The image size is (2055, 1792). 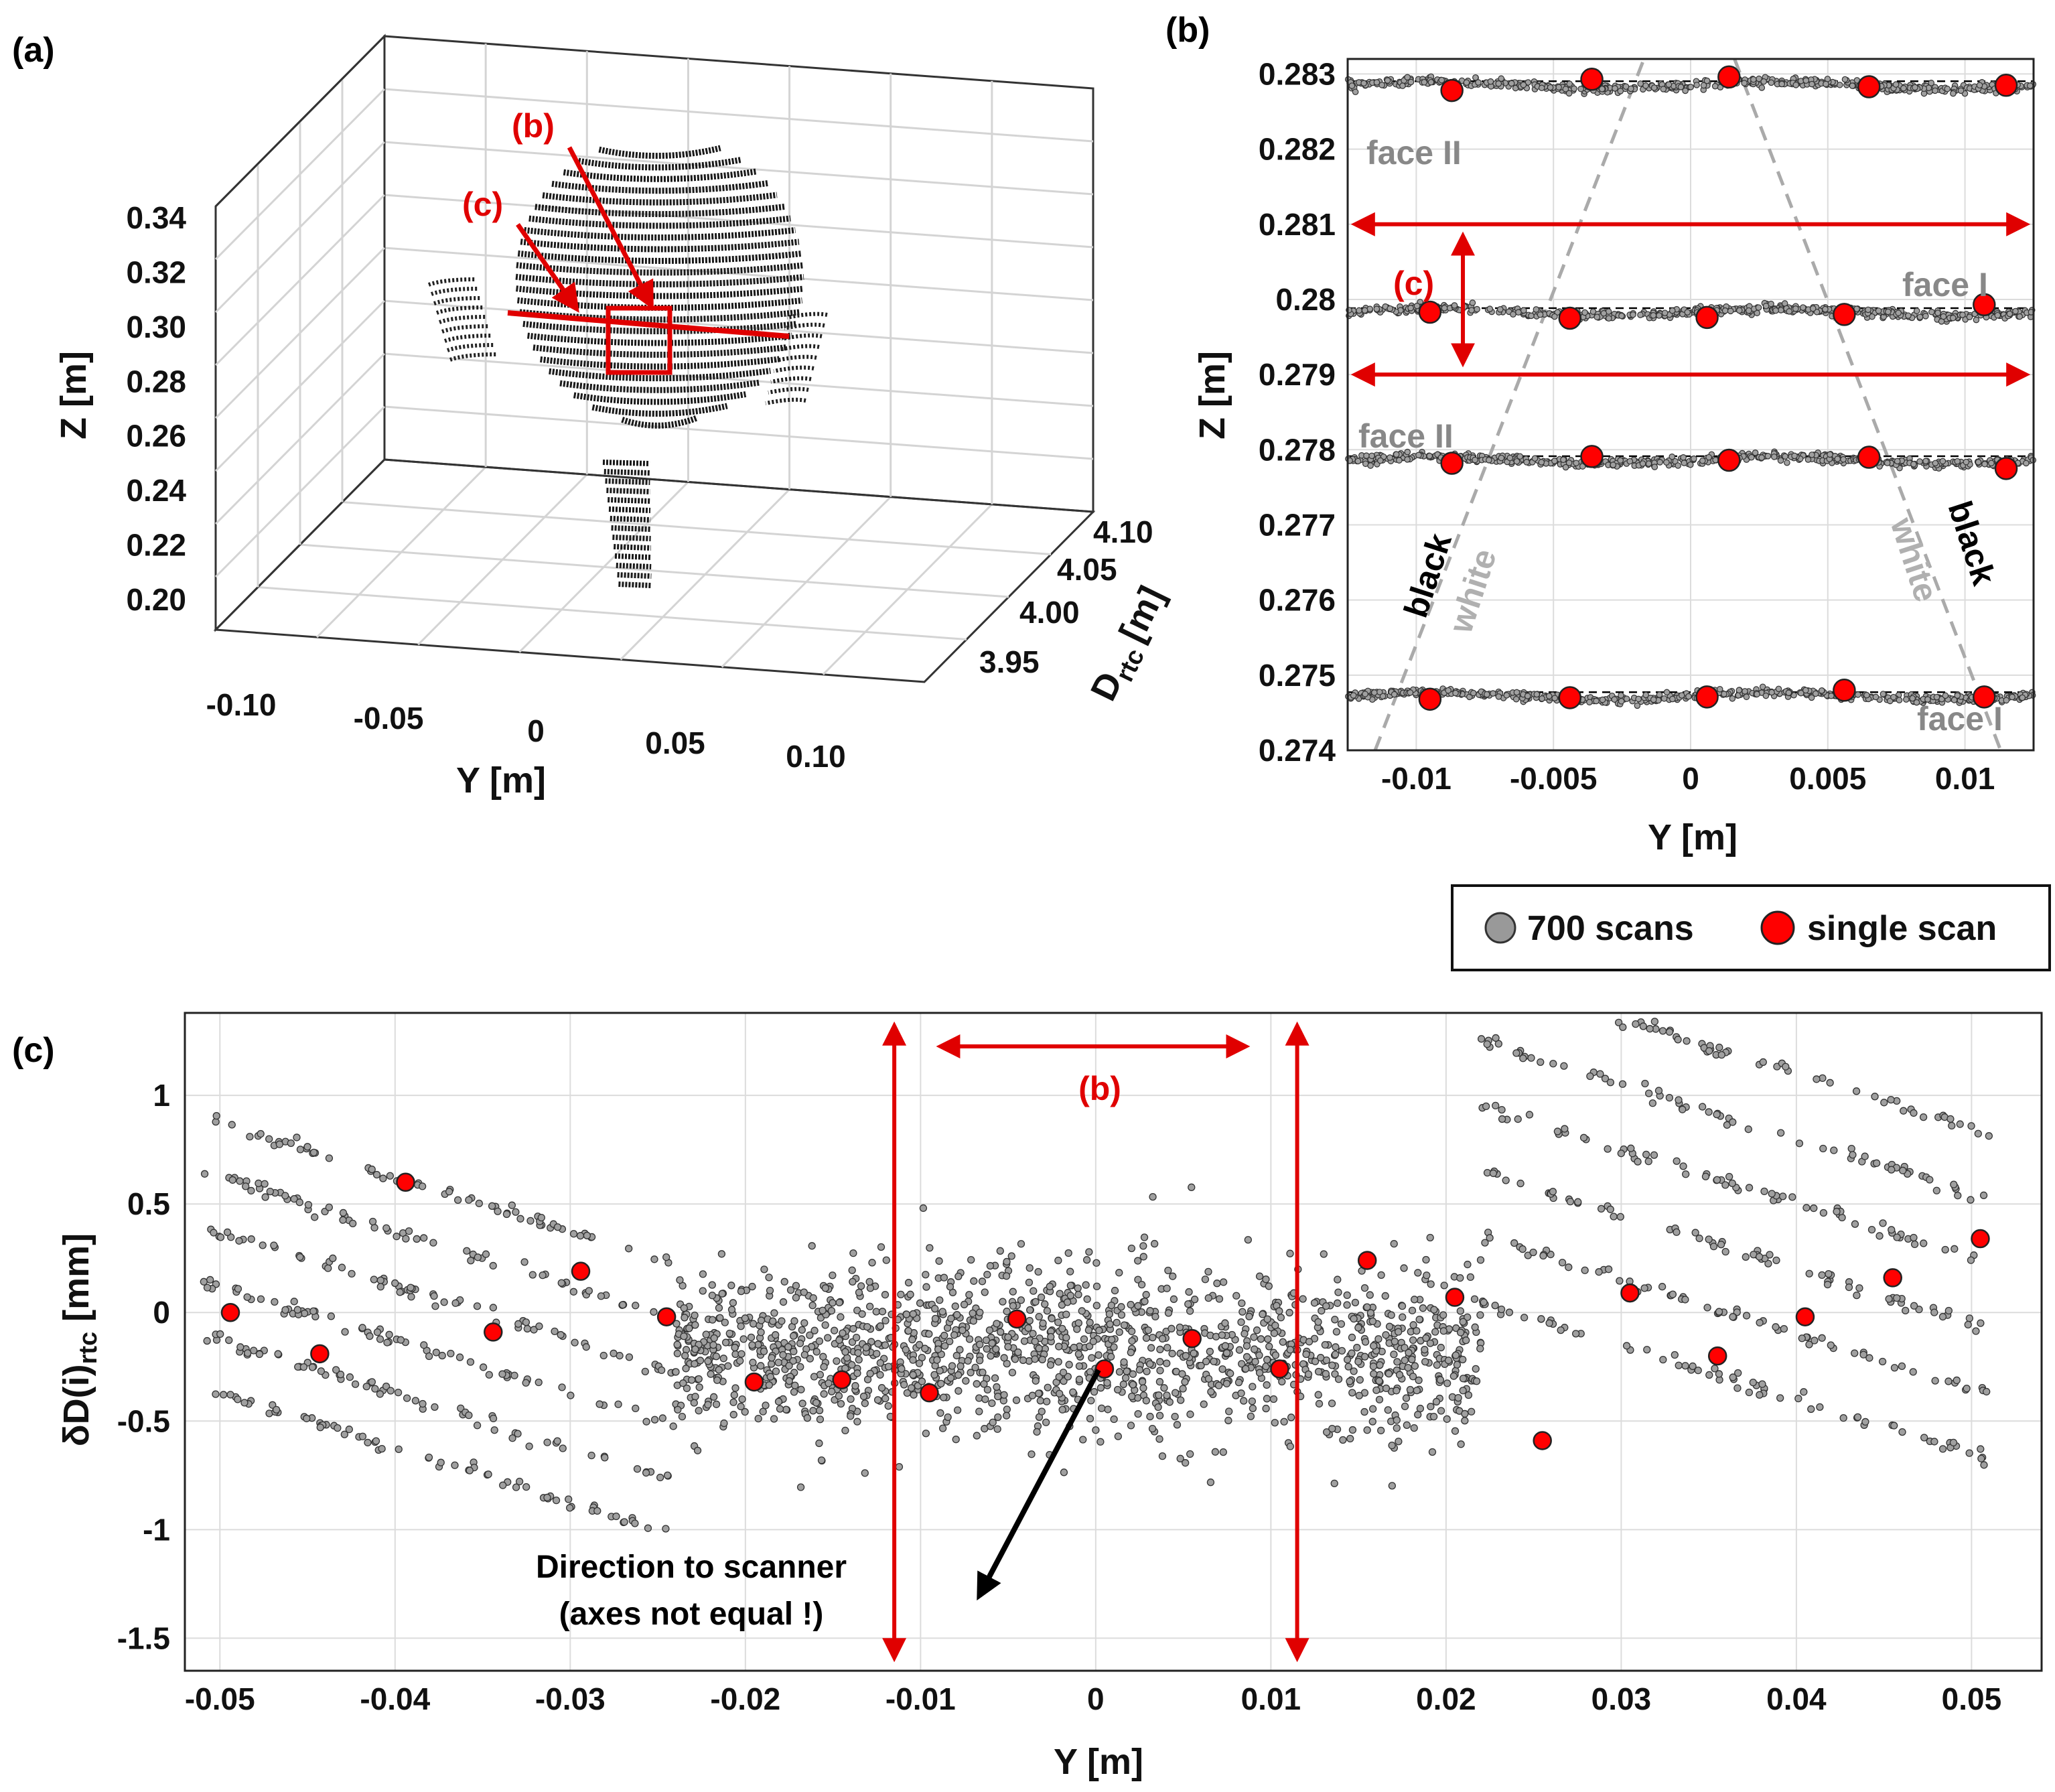 What do you see at coordinates (1049, 613) in the screenshot?
I see `panel-a-d-tick: 4.00` at bounding box center [1049, 613].